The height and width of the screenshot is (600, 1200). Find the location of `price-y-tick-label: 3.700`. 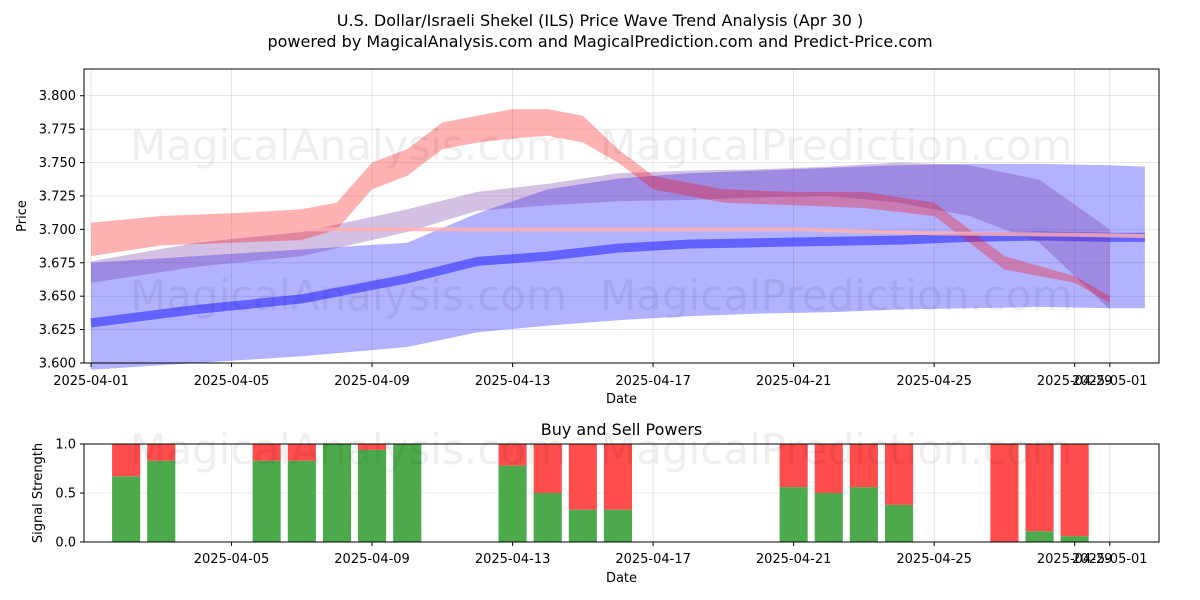

price-y-tick-label: 3.700 is located at coordinates (57, 230).